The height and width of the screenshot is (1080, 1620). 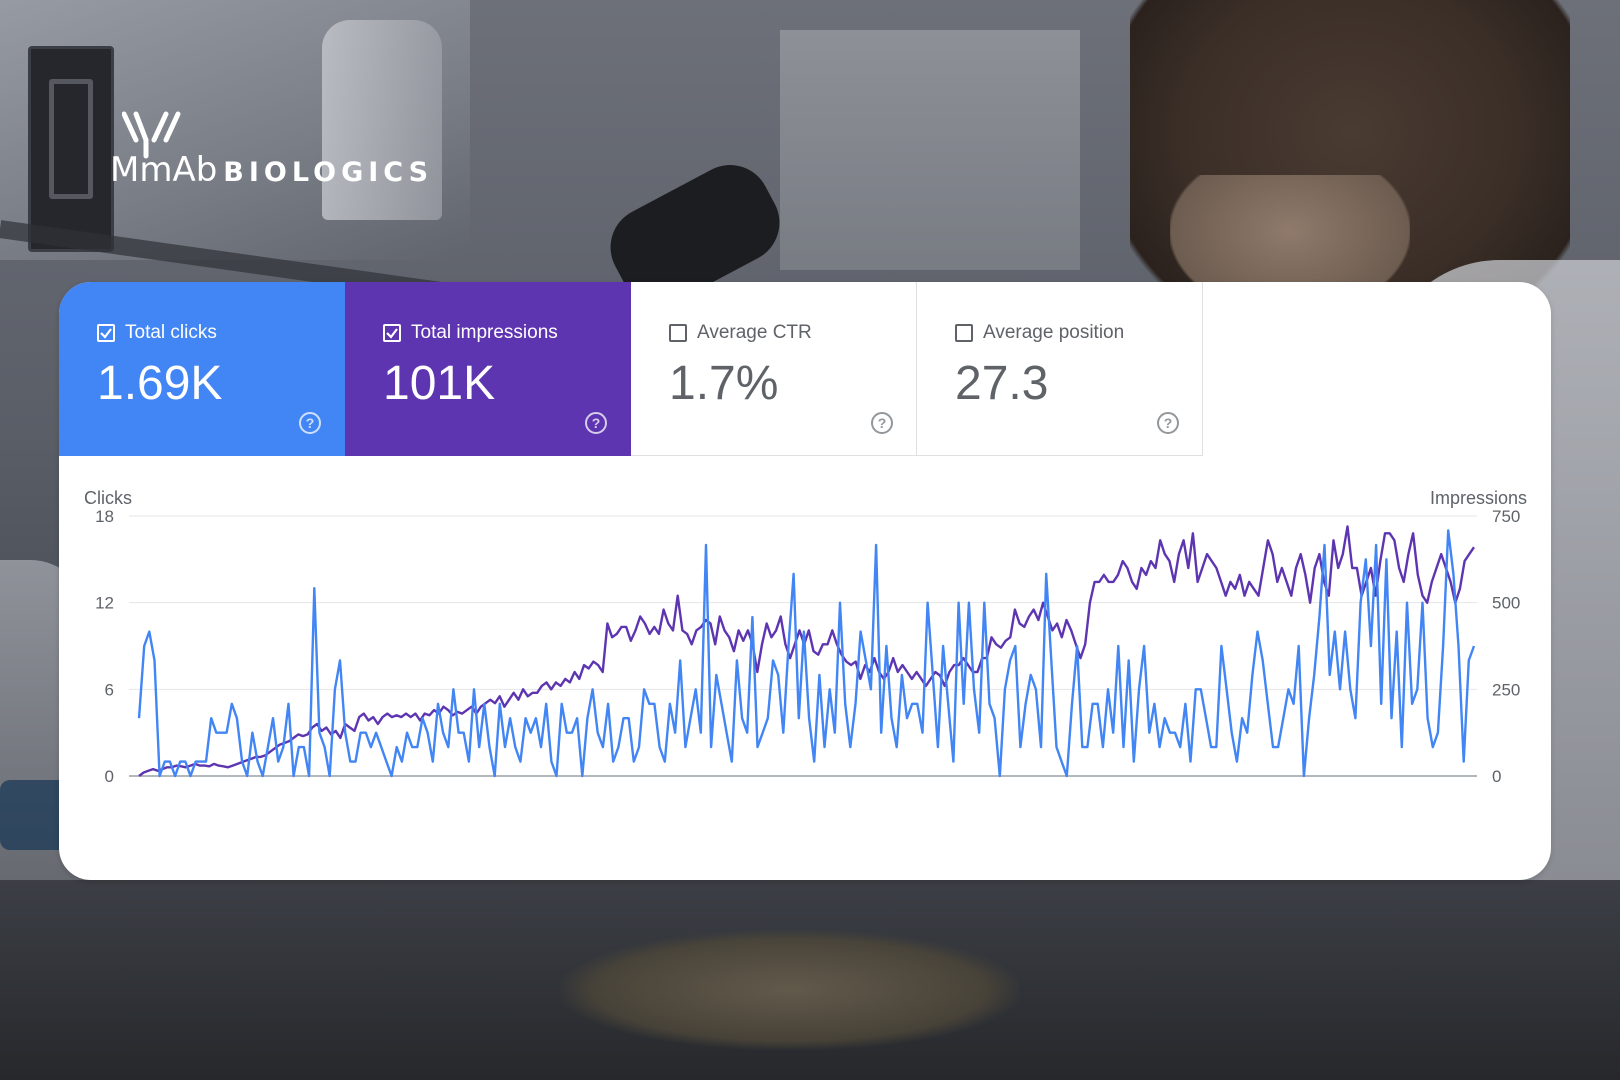 What do you see at coordinates (109, 689) in the screenshot?
I see `left-tick-label: 6` at bounding box center [109, 689].